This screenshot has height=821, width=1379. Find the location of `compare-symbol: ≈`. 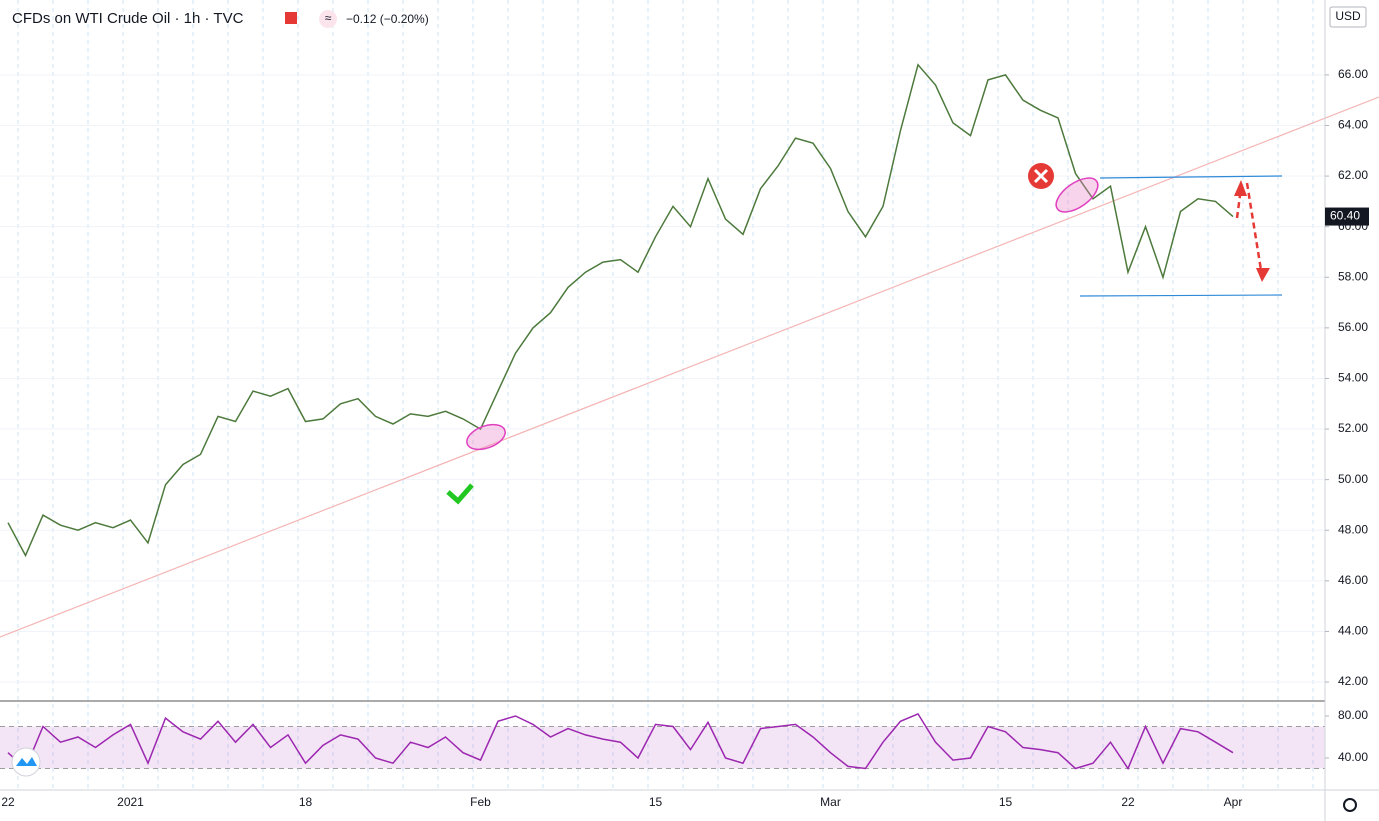

compare-symbol: ≈ is located at coordinates (328, 18).